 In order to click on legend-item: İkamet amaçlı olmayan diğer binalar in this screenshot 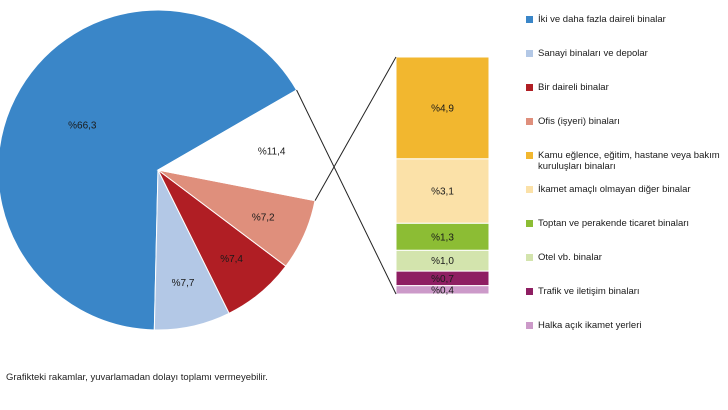, I will do `click(626, 201)`.